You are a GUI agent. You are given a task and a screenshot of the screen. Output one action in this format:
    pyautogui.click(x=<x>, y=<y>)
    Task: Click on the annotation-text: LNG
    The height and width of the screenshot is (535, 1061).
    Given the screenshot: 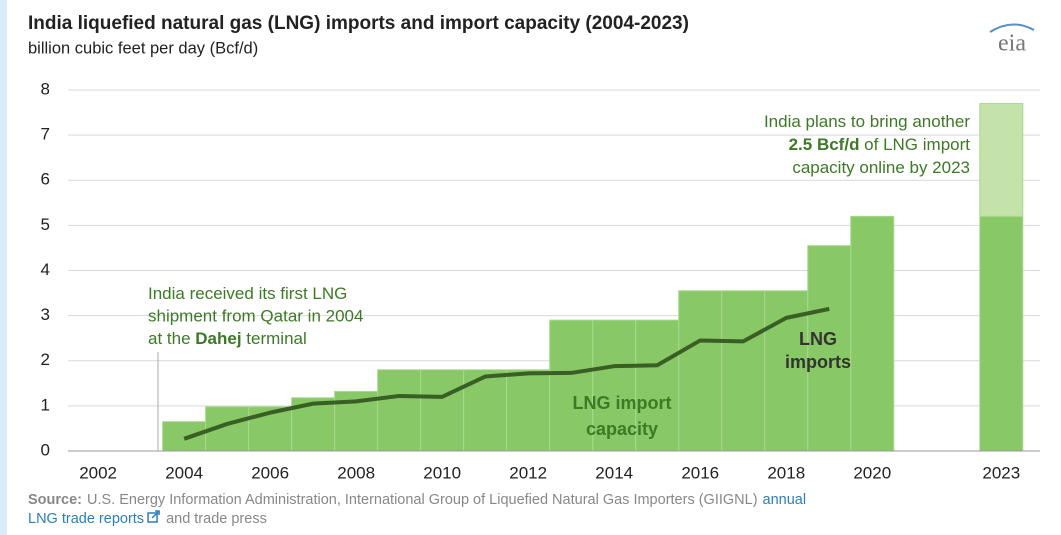 What is the action you would take?
    pyautogui.click(x=818, y=339)
    